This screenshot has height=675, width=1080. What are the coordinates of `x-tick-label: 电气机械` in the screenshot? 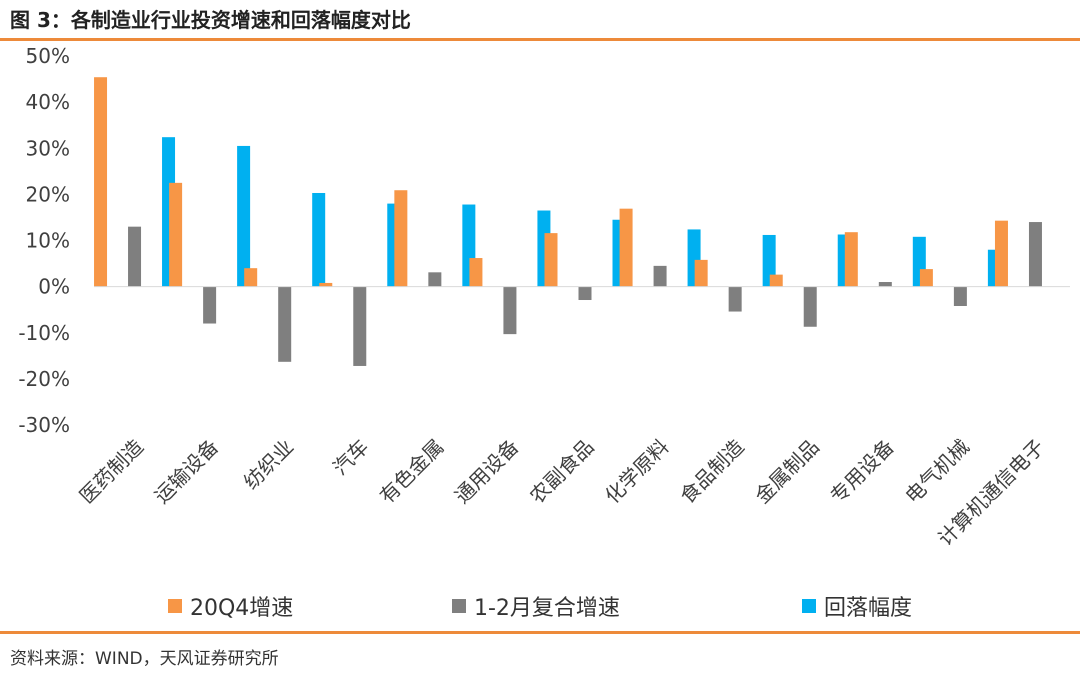 It's located at (937, 472).